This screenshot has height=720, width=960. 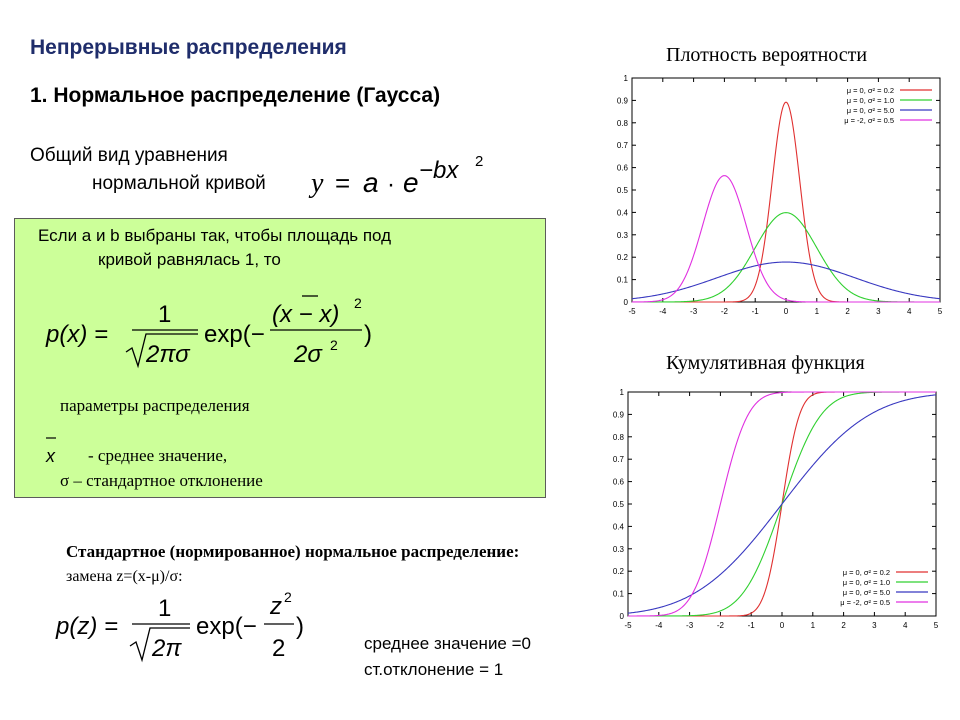 I want to click on chart0-plot-frame, so click(x=786, y=190).